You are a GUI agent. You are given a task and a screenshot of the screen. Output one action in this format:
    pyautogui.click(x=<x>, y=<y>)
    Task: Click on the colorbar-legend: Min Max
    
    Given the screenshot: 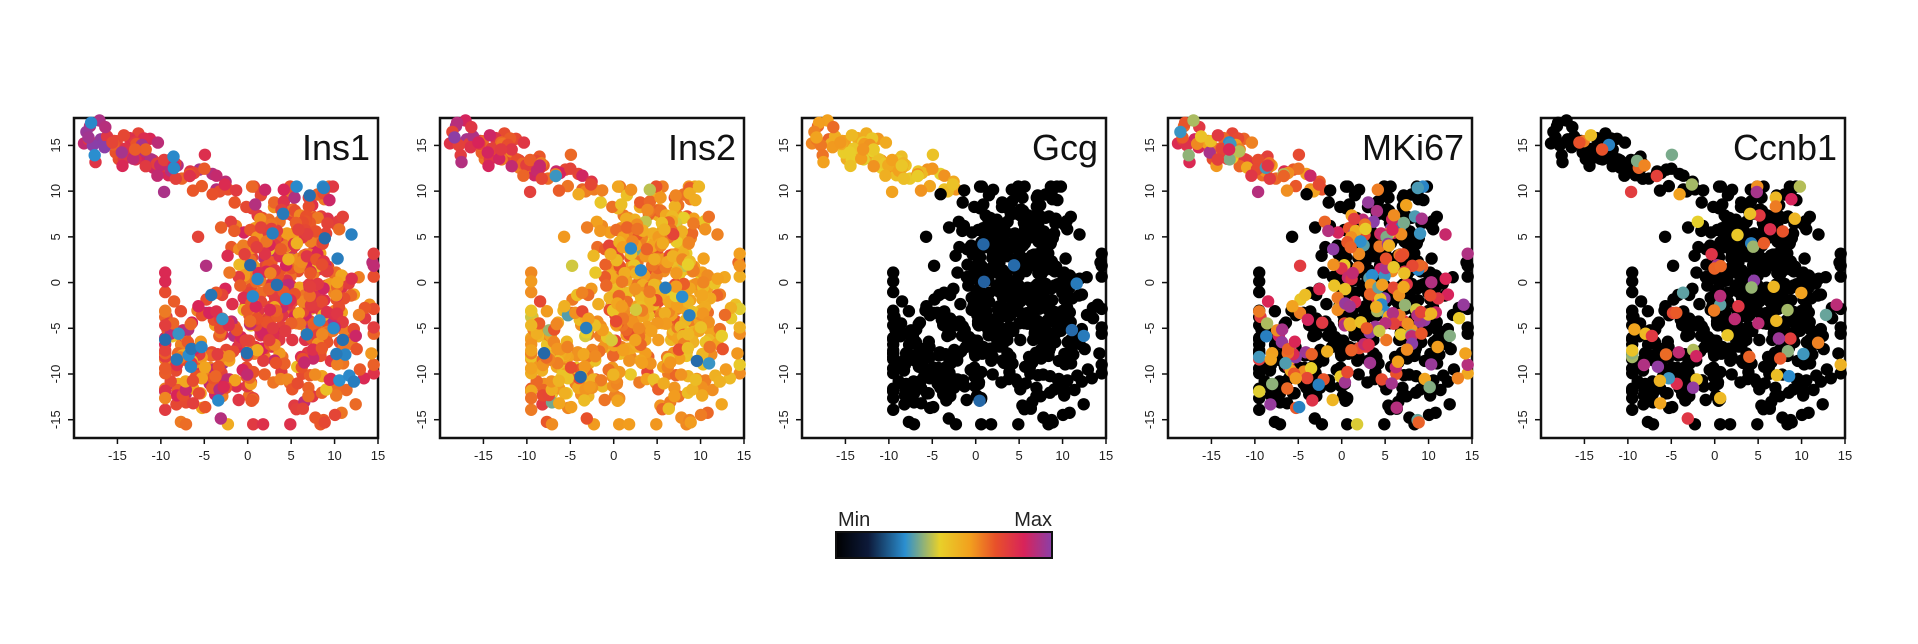 What is the action you would take?
    pyautogui.click(x=944, y=534)
    